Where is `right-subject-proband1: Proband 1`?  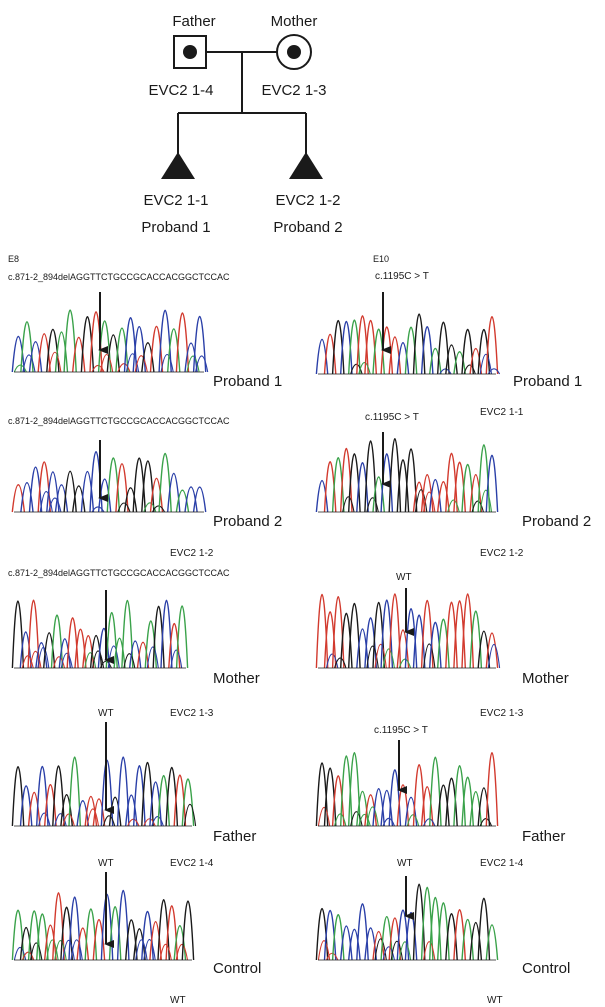
right-subject-proband1: Proband 1 is located at coordinates (547, 381).